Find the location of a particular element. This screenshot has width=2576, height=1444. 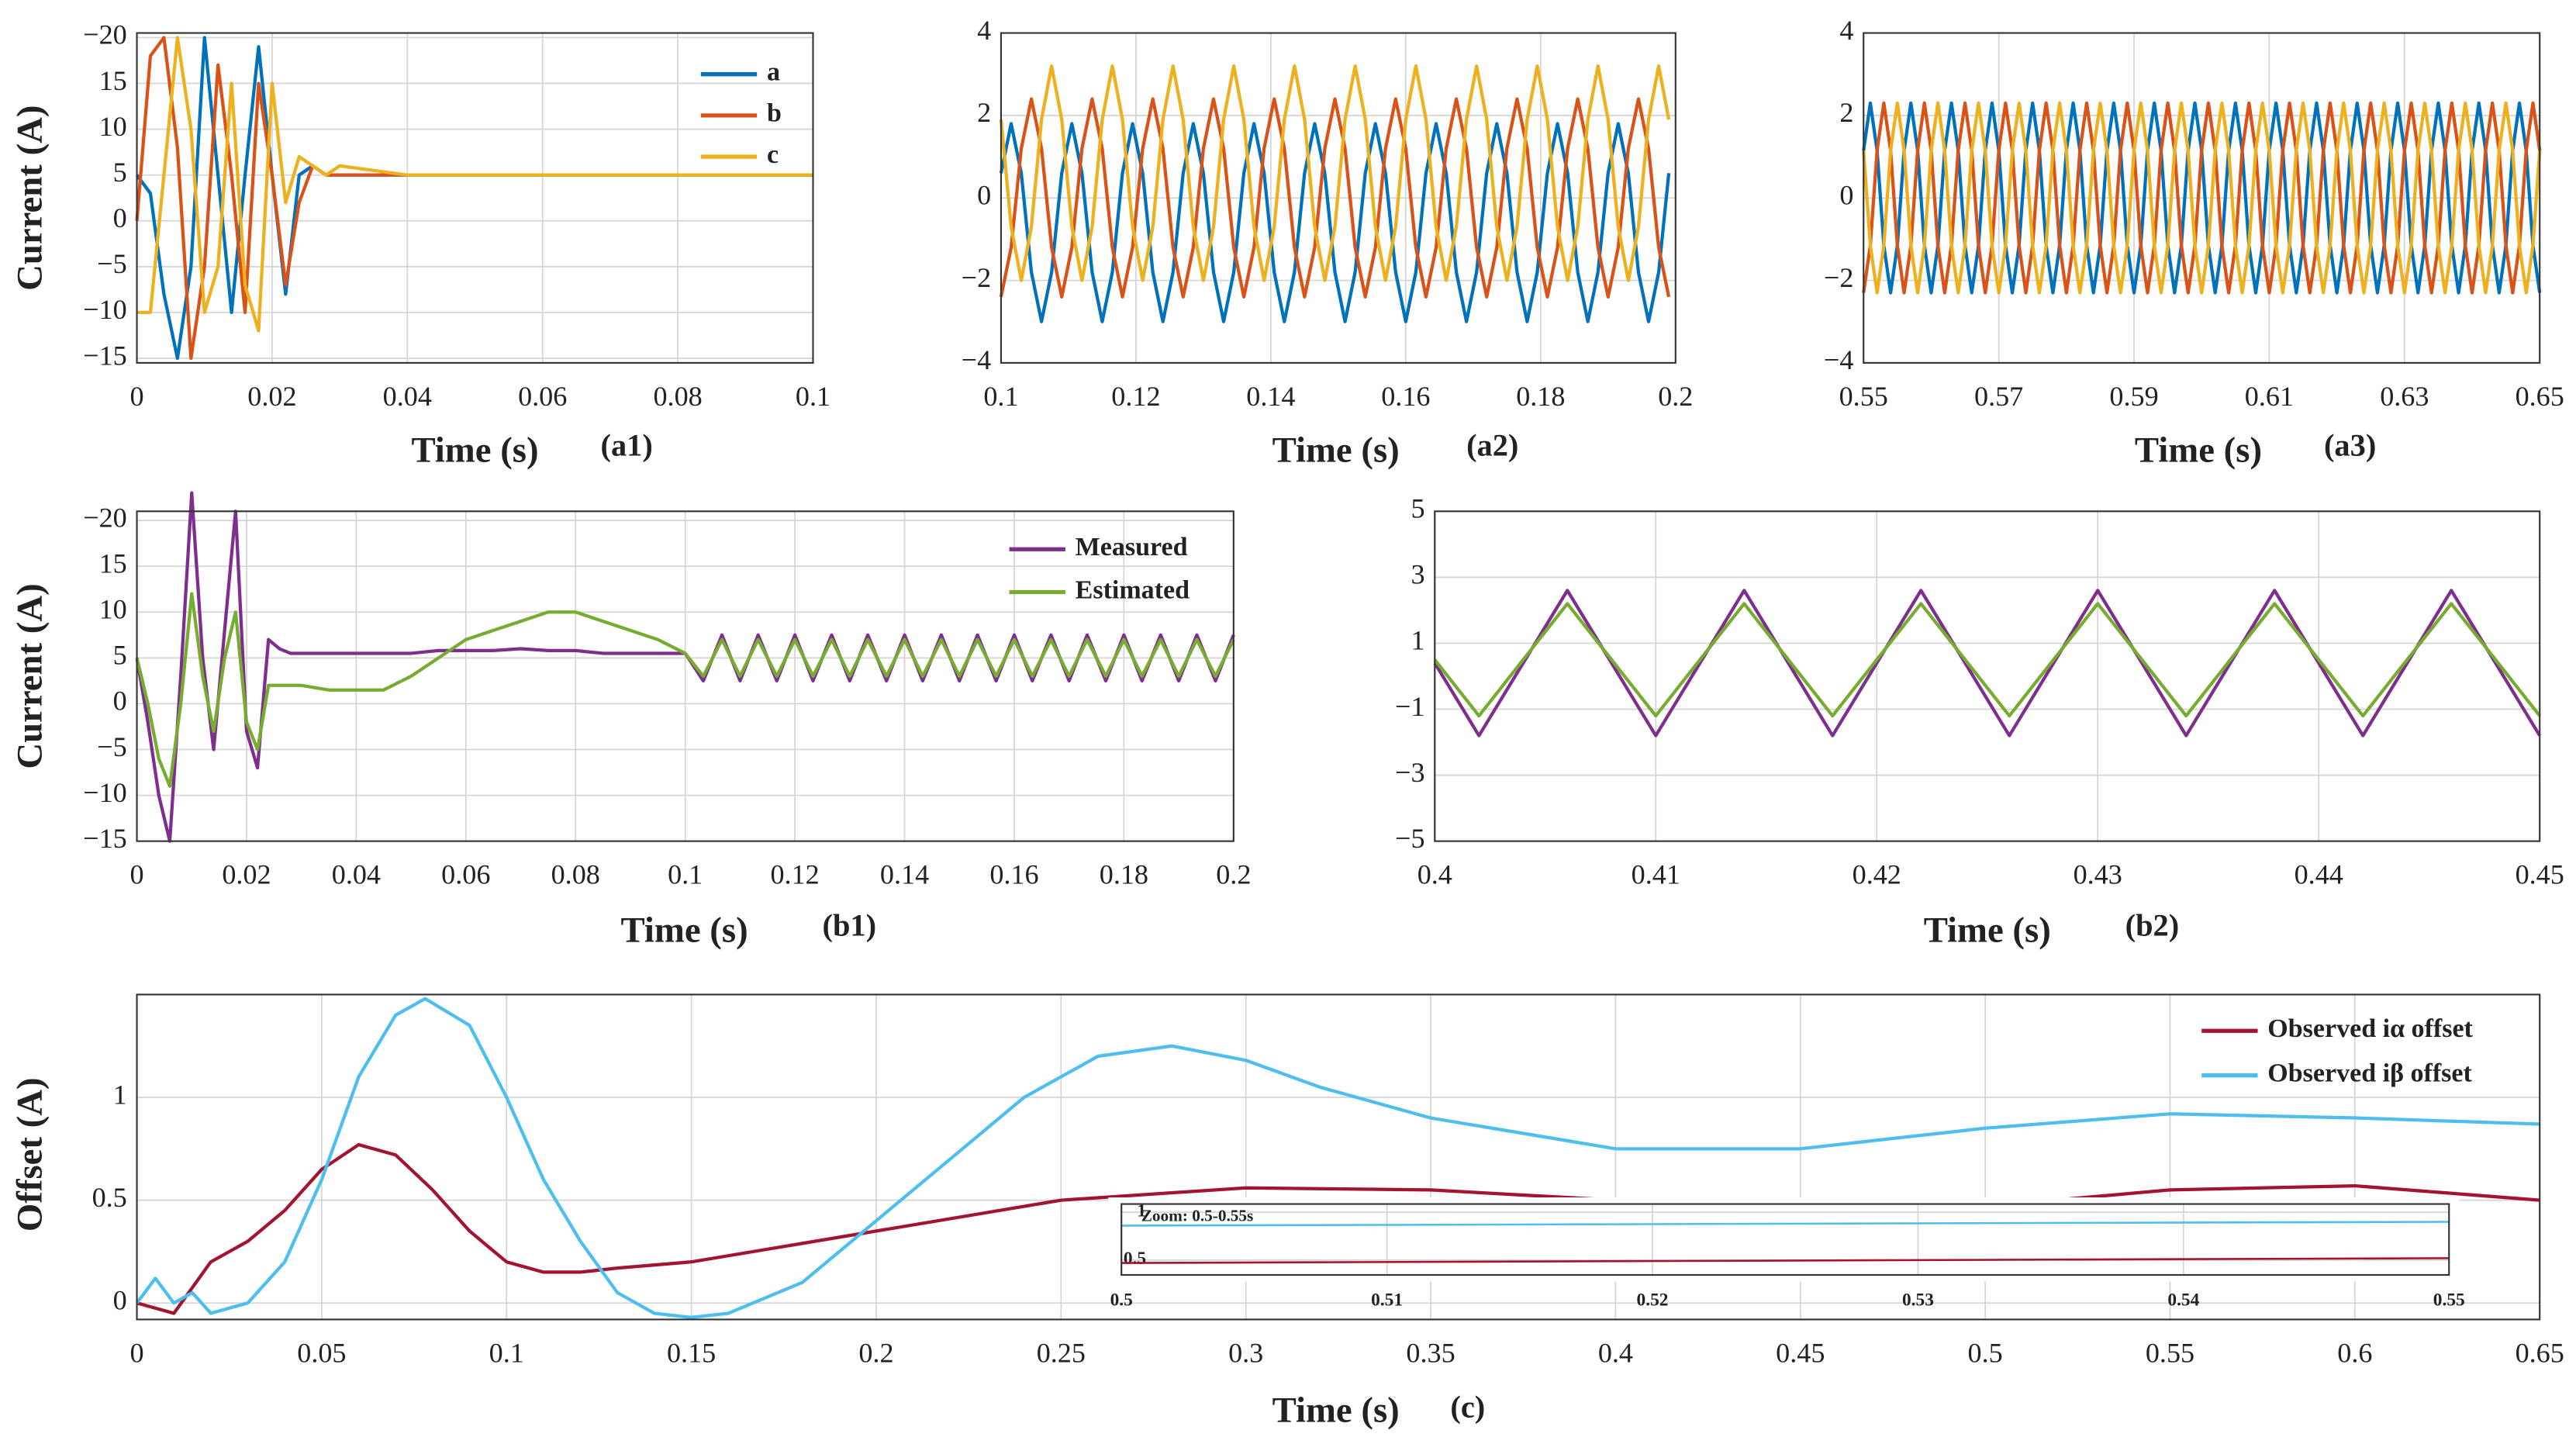

panel-label: (b1) is located at coordinates (850, 925).